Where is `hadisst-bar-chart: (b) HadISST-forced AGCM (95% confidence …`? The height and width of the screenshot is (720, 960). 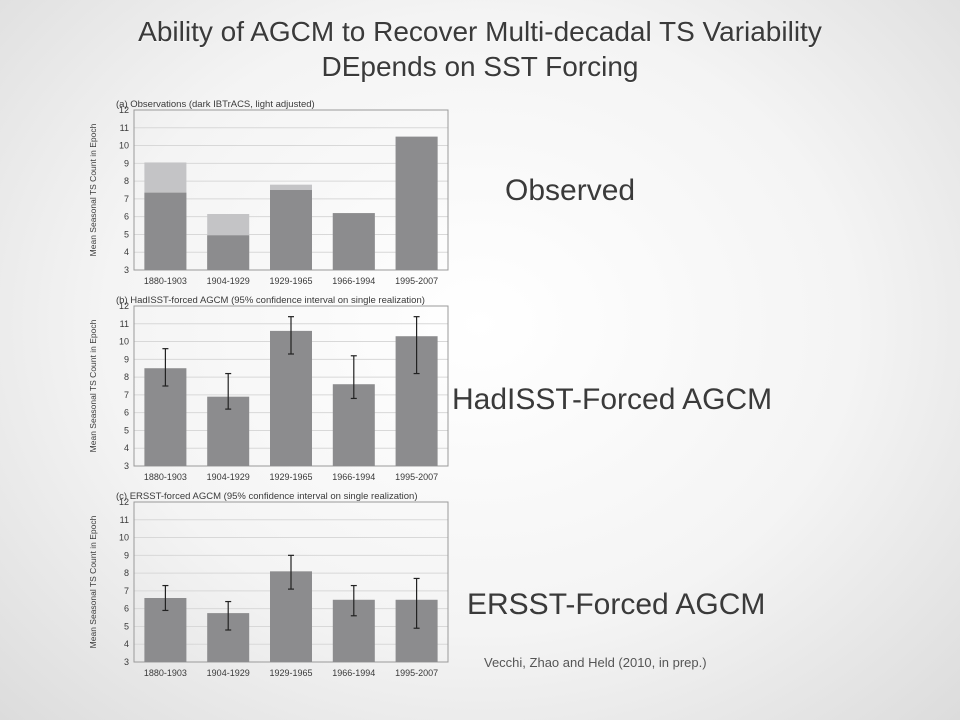
hadisst-bar-chart: (b) HadISST-forced AGCM (95% confidence … is located at coordinates (268, 388).